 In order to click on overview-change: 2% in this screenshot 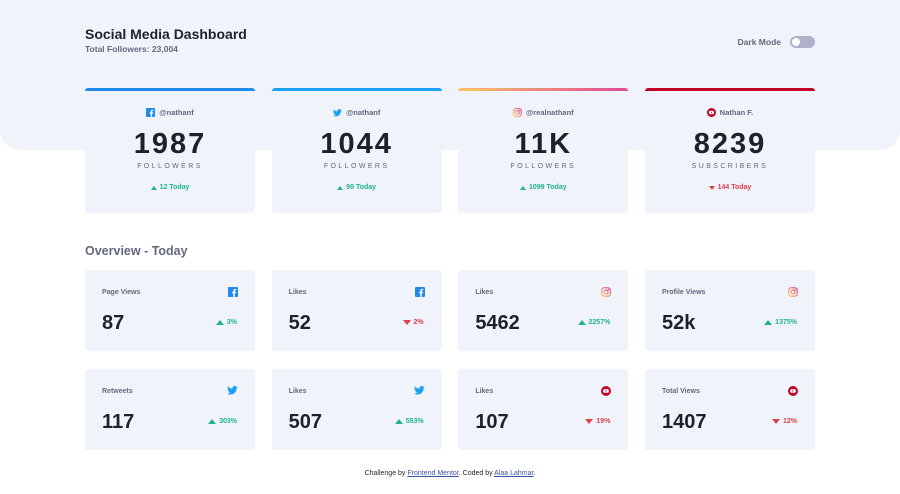, I will do `click(413, 322)`.